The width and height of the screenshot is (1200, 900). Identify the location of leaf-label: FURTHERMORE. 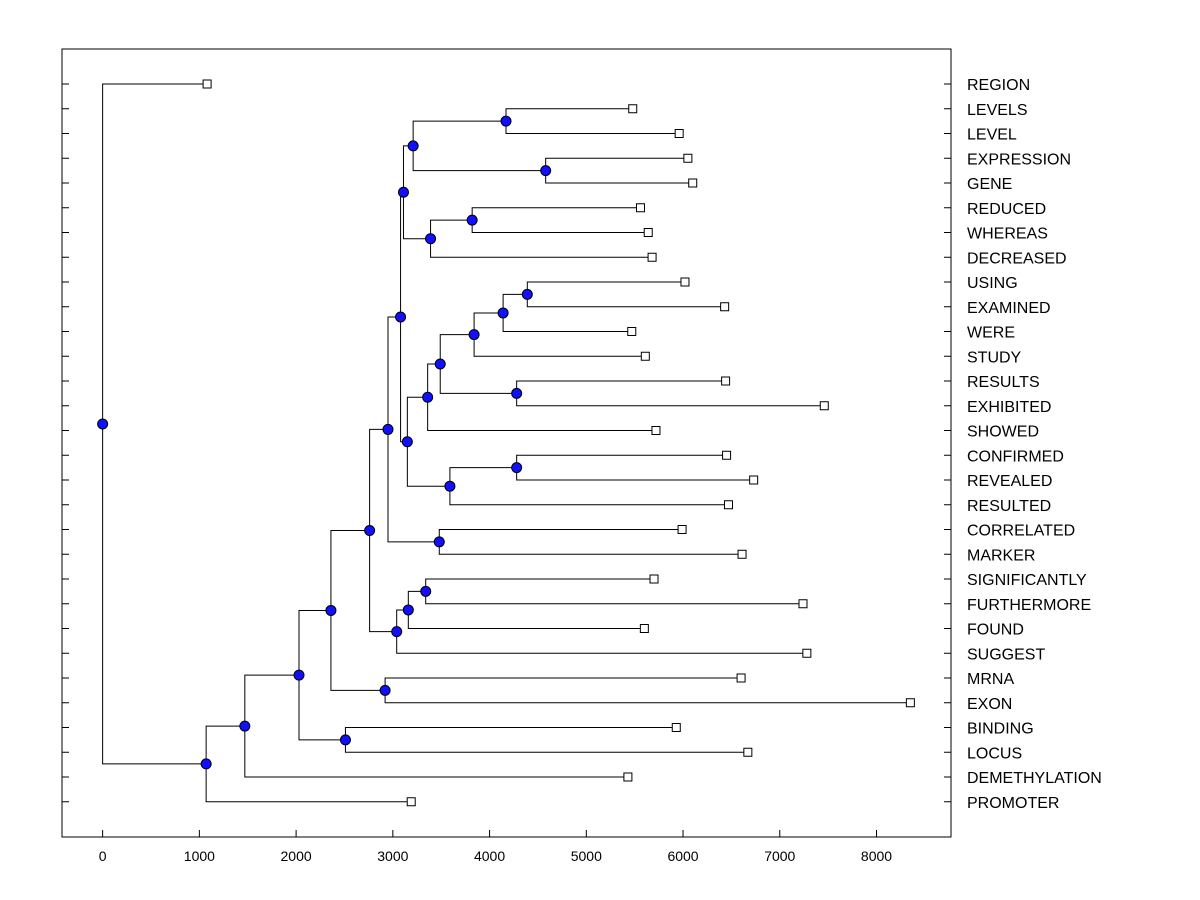
(1029, 605).